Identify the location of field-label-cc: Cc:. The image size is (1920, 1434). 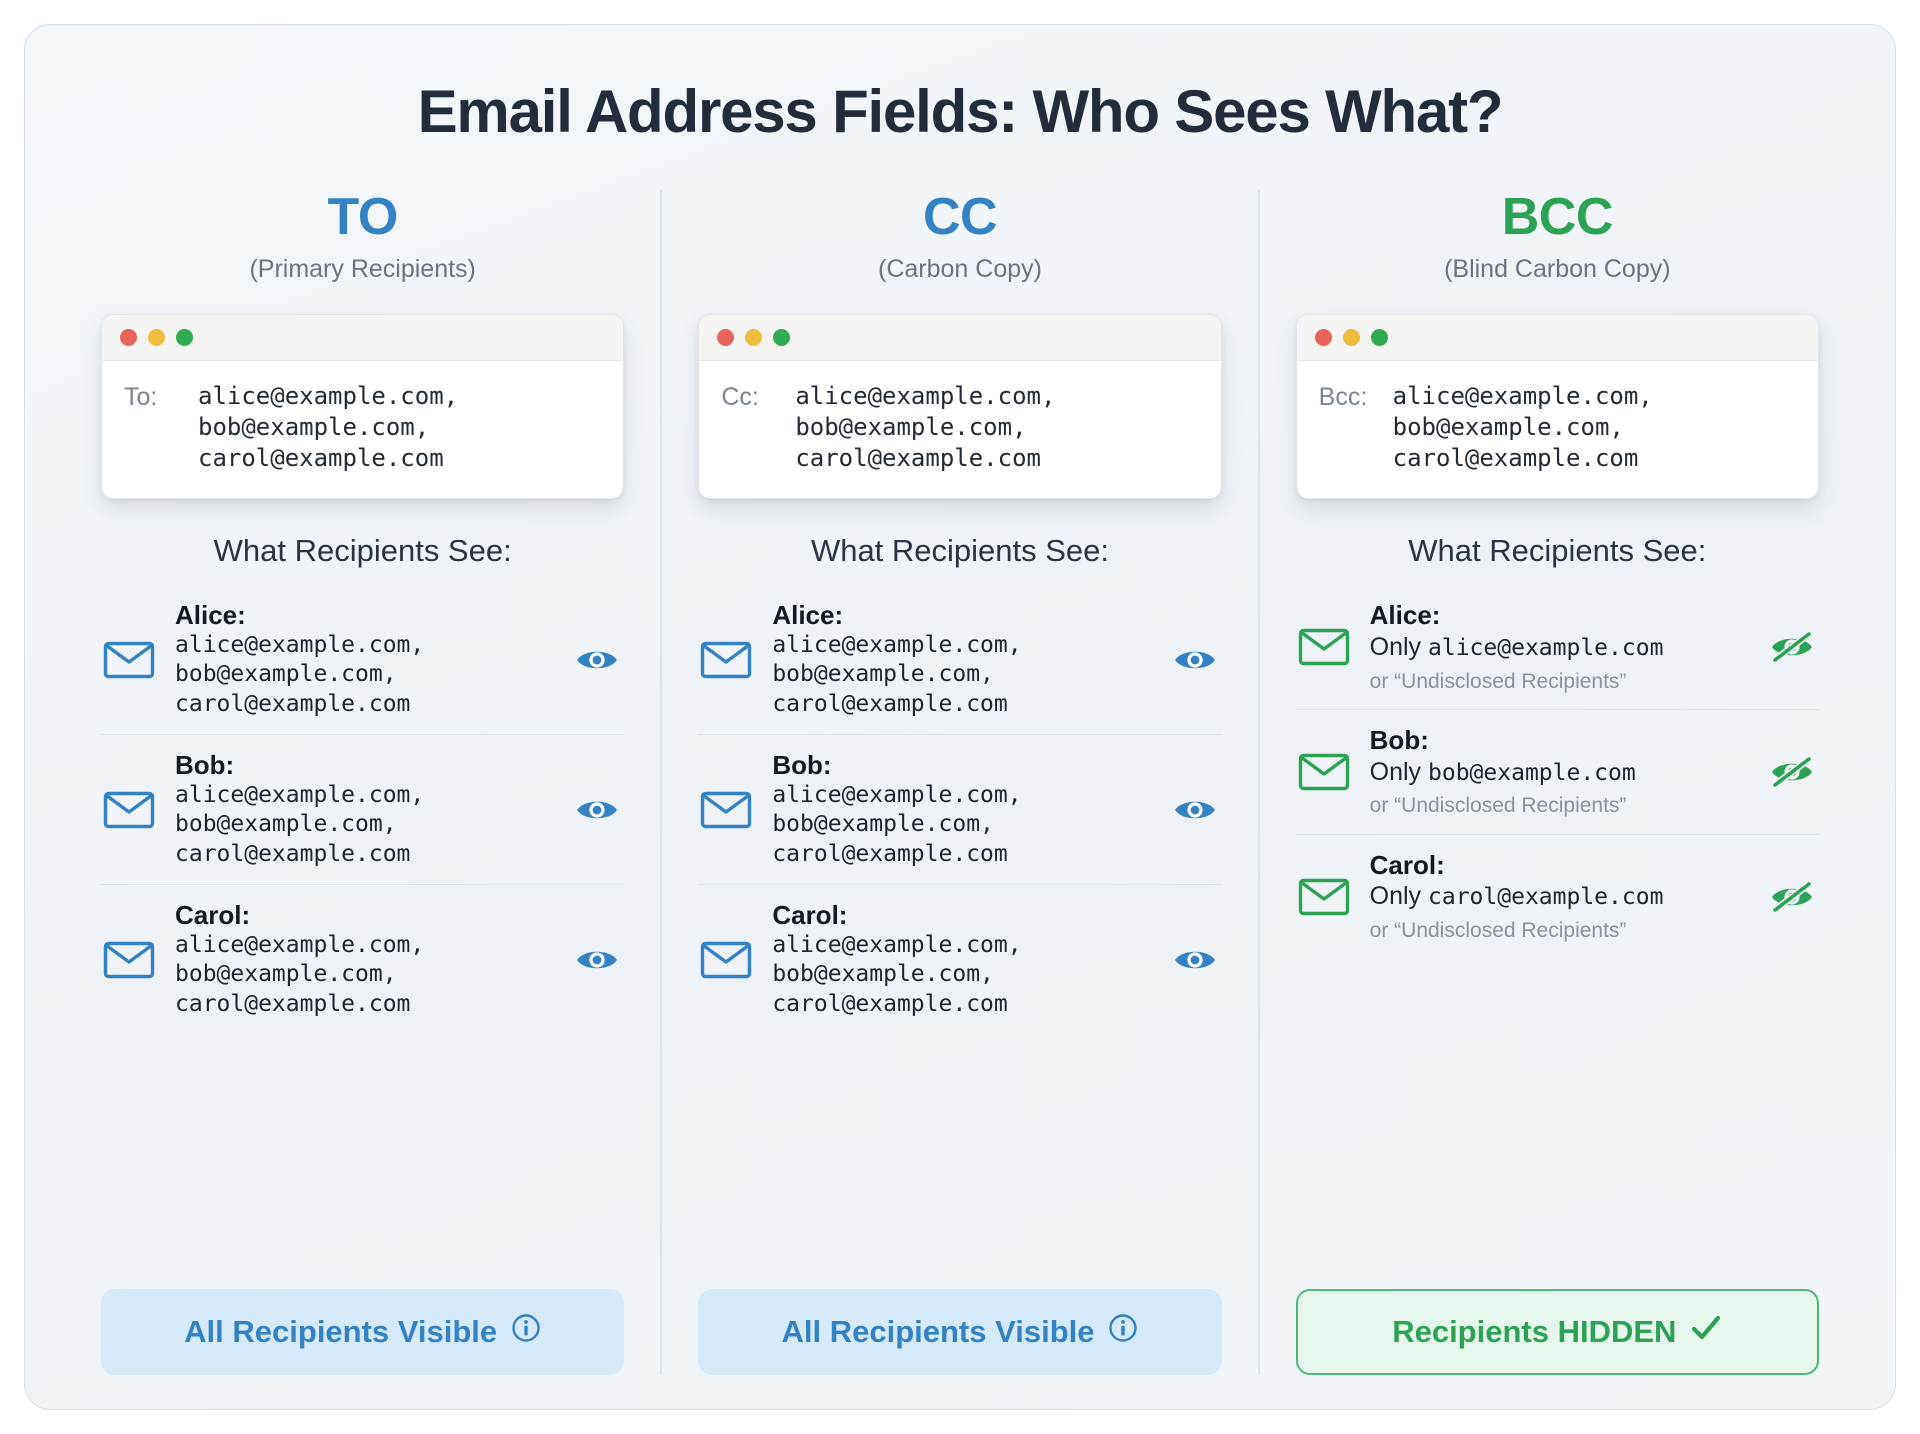
(740, 396).